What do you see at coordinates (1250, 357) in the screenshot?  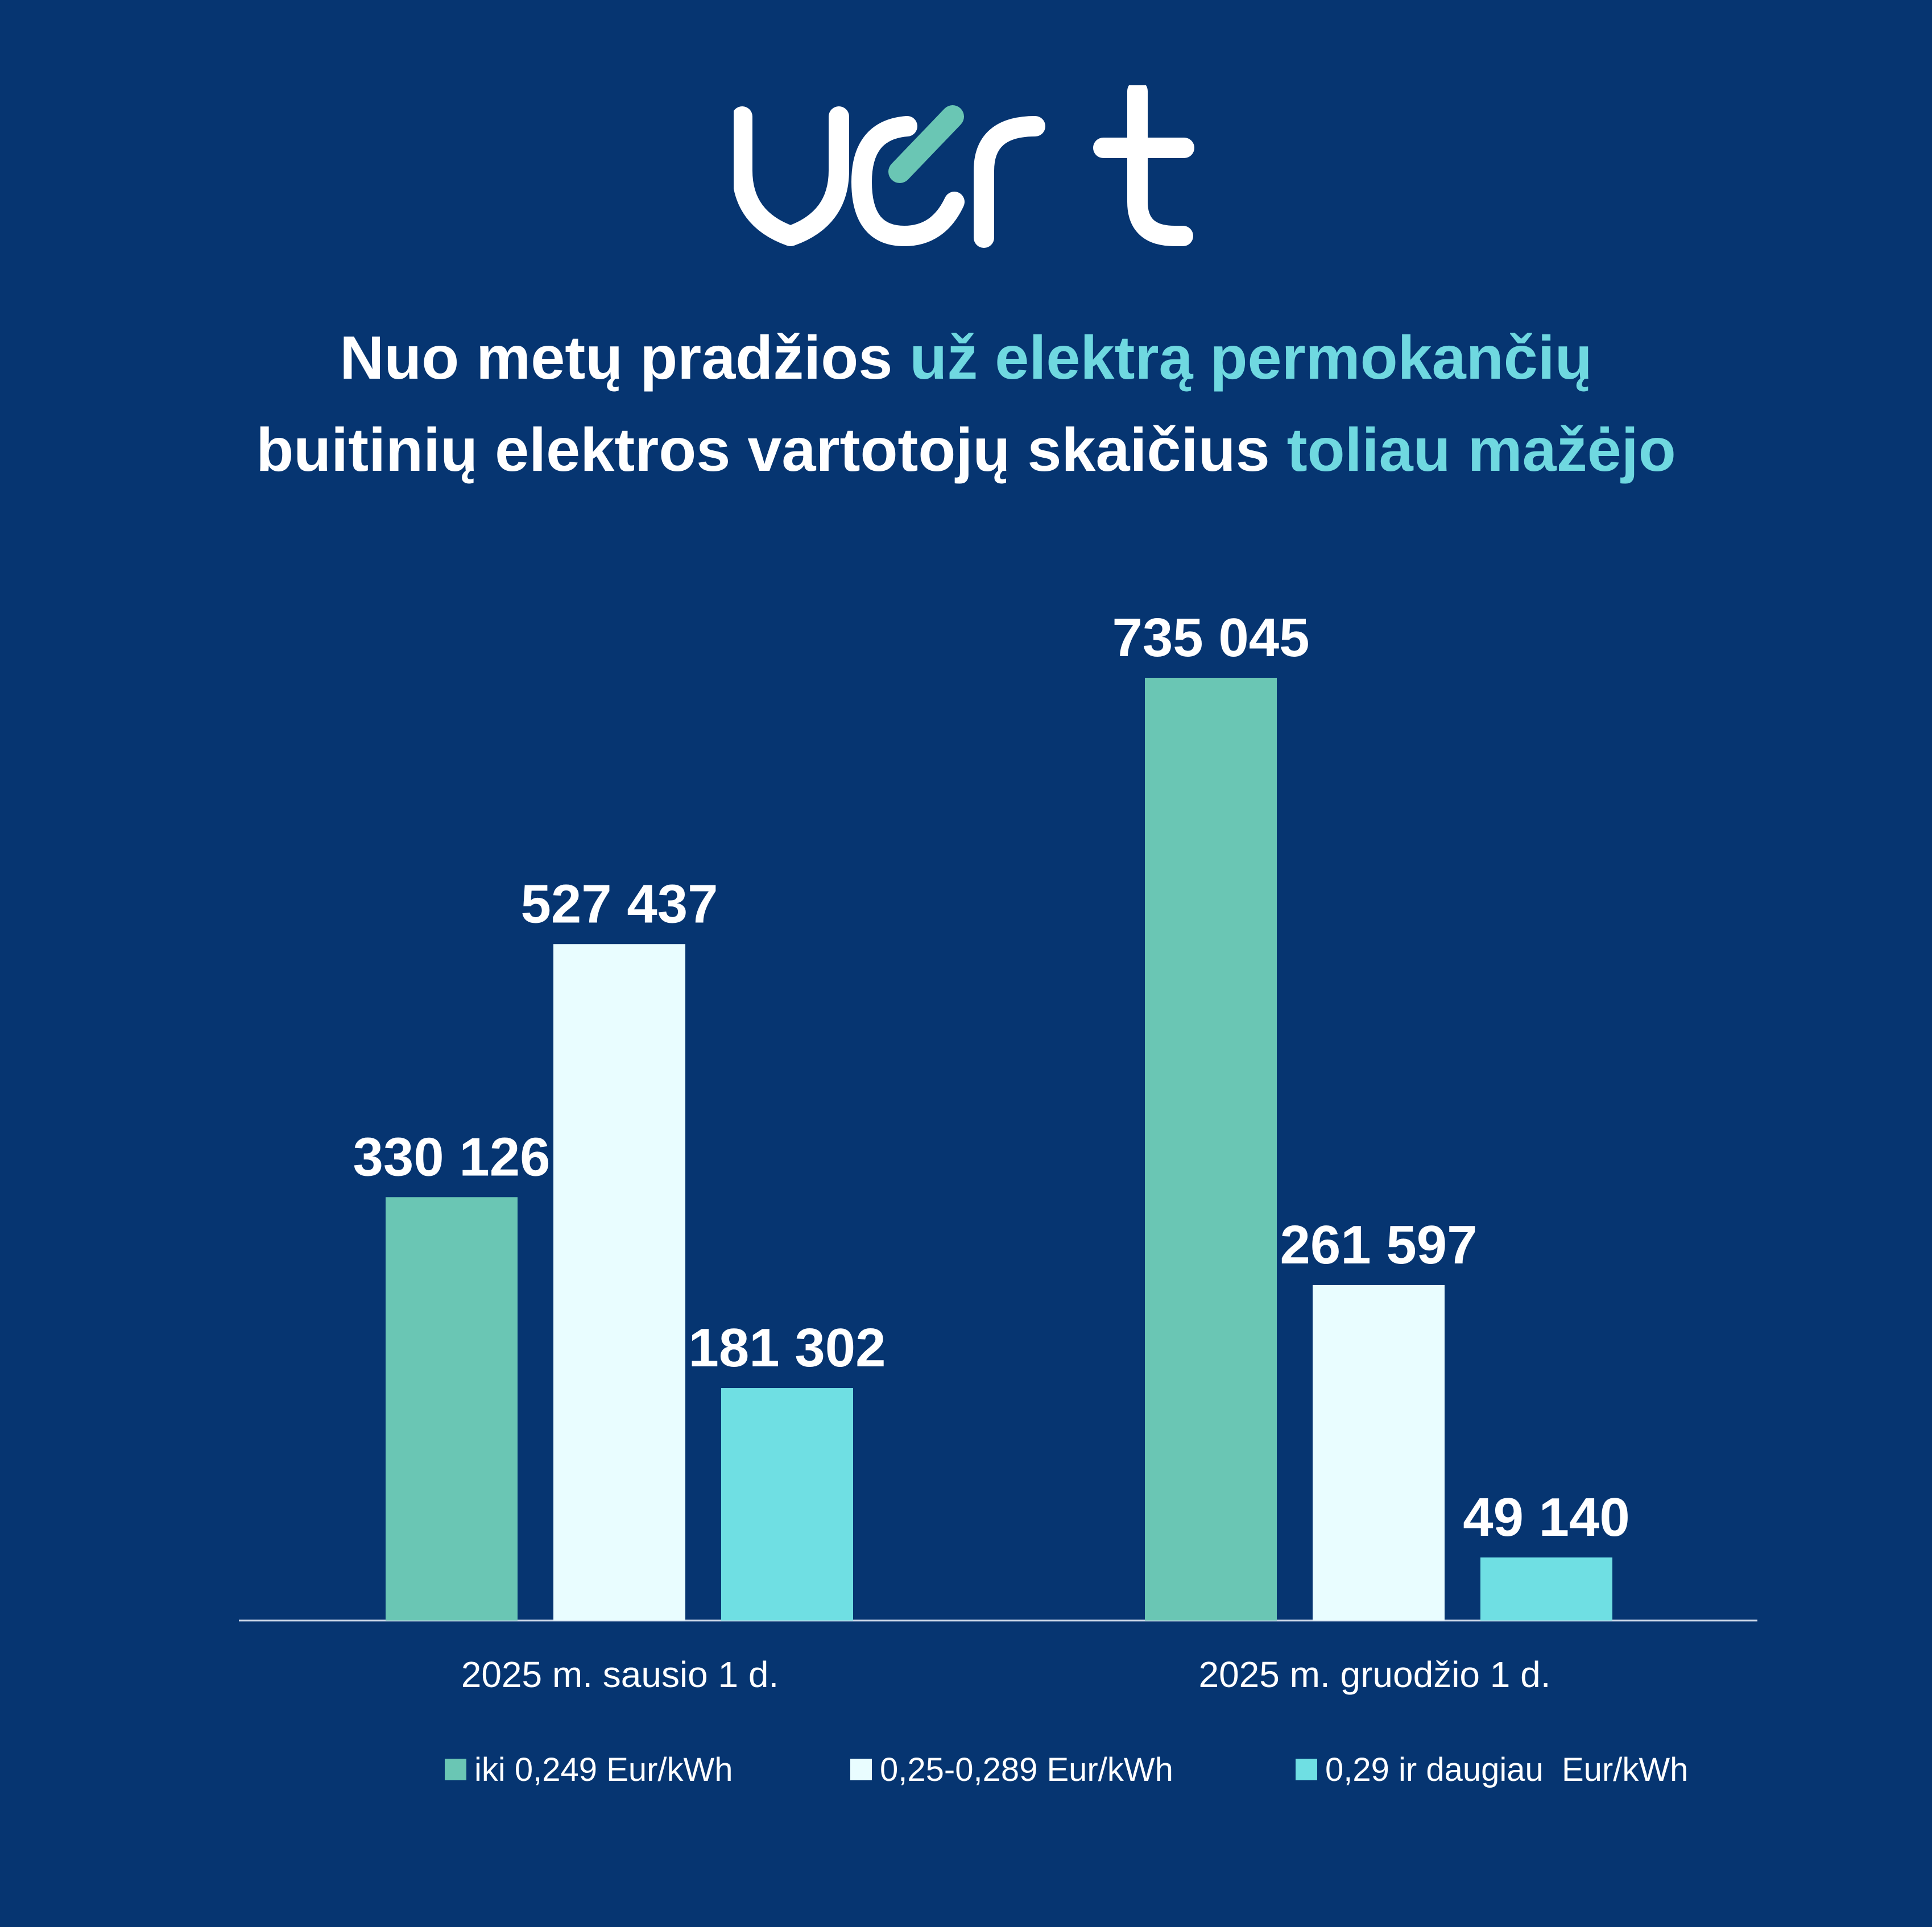 I see `title-line-1-highlight: už elektrą permokančių` at bounding box center [1250, 357].